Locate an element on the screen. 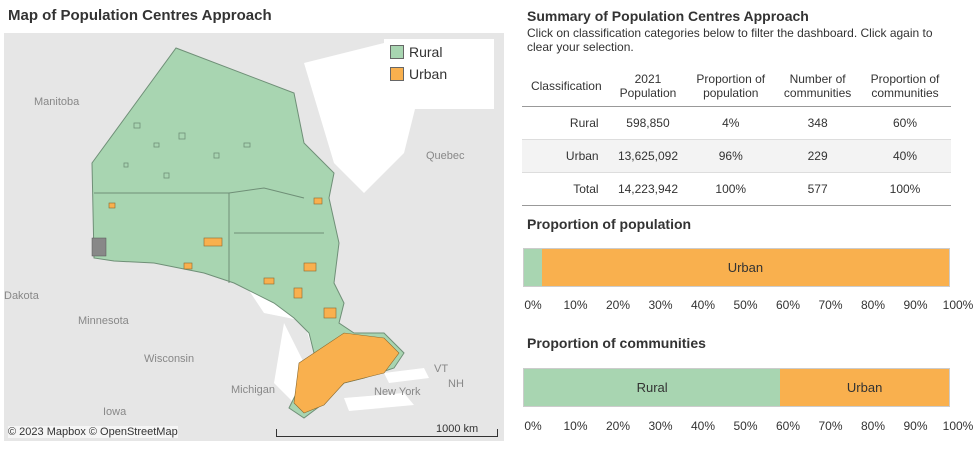 The width and height of the screenshot is (979, 454). place-label-quebec: Quebec is located at coordinates (445, 156).